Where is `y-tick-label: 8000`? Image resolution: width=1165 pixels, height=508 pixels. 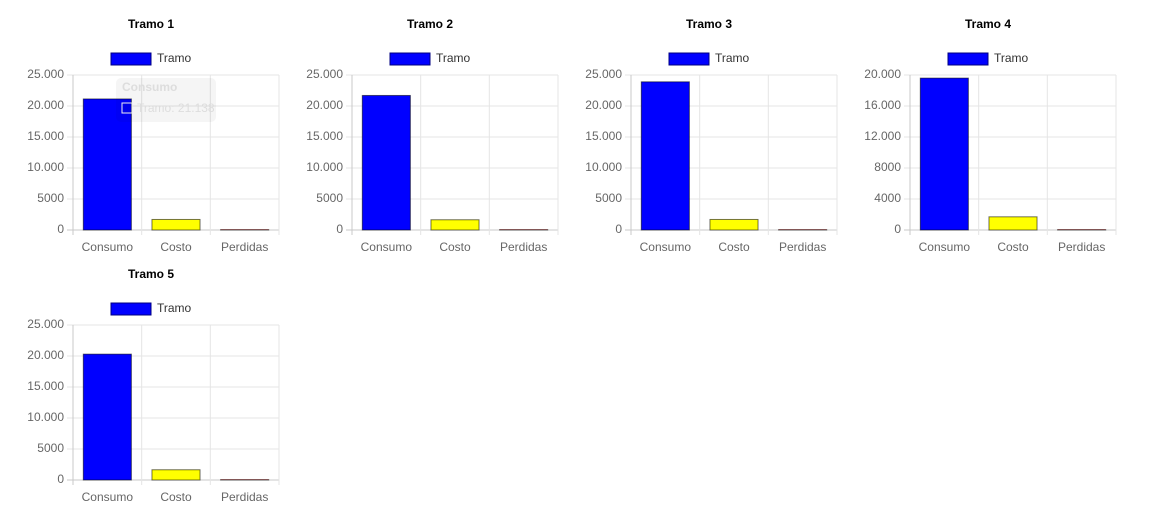
y-tick-label: 8000 is located at coordinates (887, 167).